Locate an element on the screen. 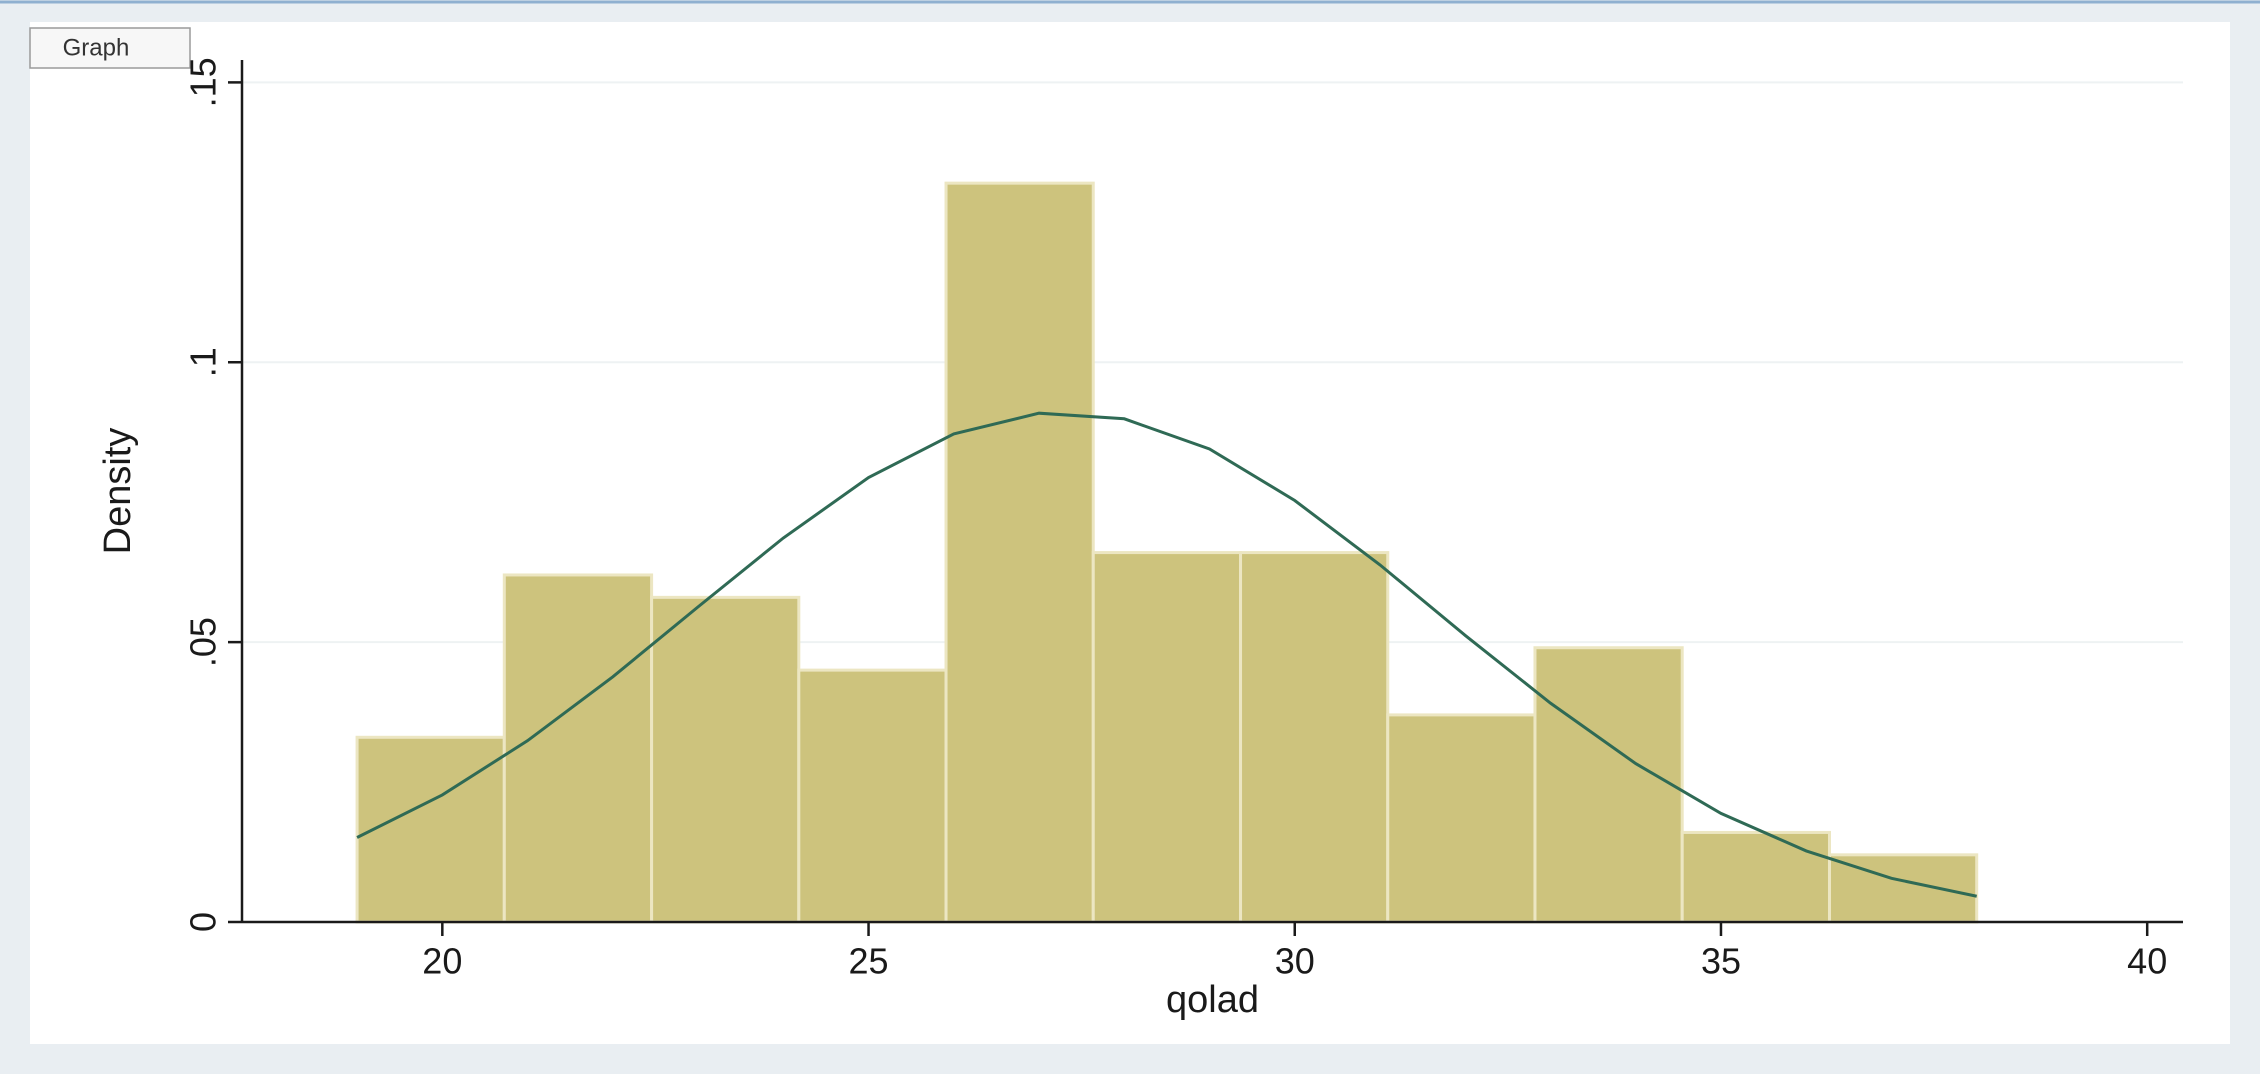  y-tick-label: .1 is located at coordinates (203, 362).